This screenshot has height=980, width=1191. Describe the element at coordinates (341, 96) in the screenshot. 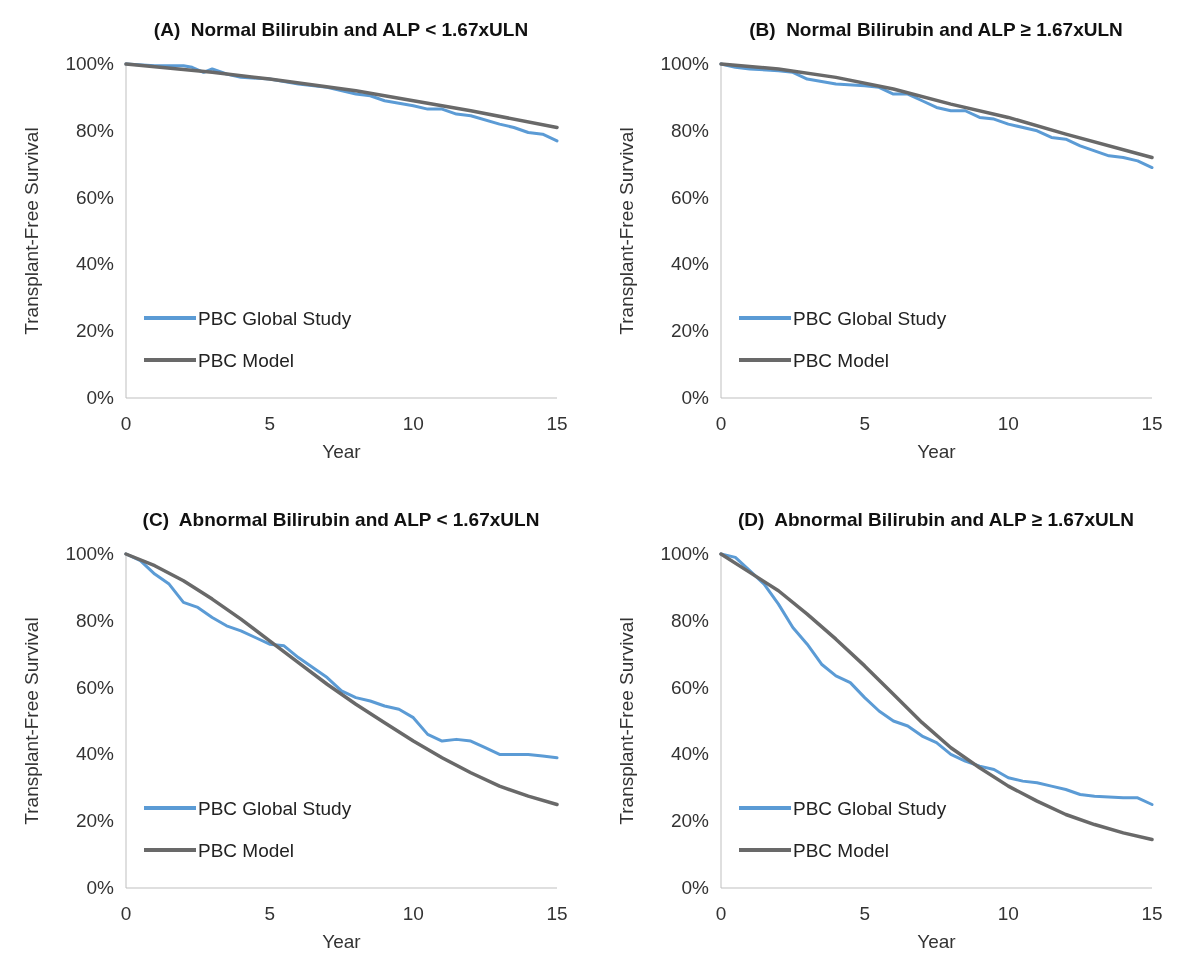

I see `line-series` at that location.